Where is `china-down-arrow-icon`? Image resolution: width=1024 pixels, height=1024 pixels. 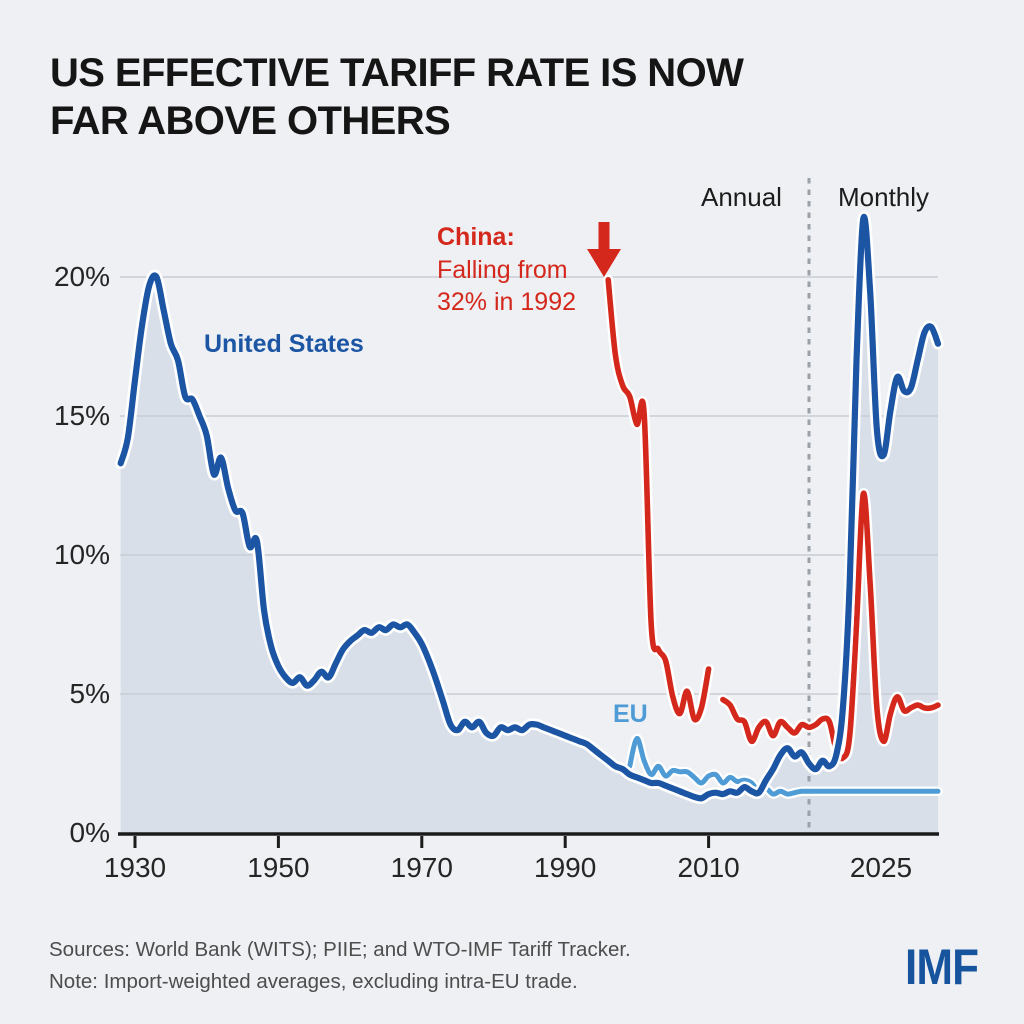 china-down-arrow-icon is located at coordinates (604, 249).